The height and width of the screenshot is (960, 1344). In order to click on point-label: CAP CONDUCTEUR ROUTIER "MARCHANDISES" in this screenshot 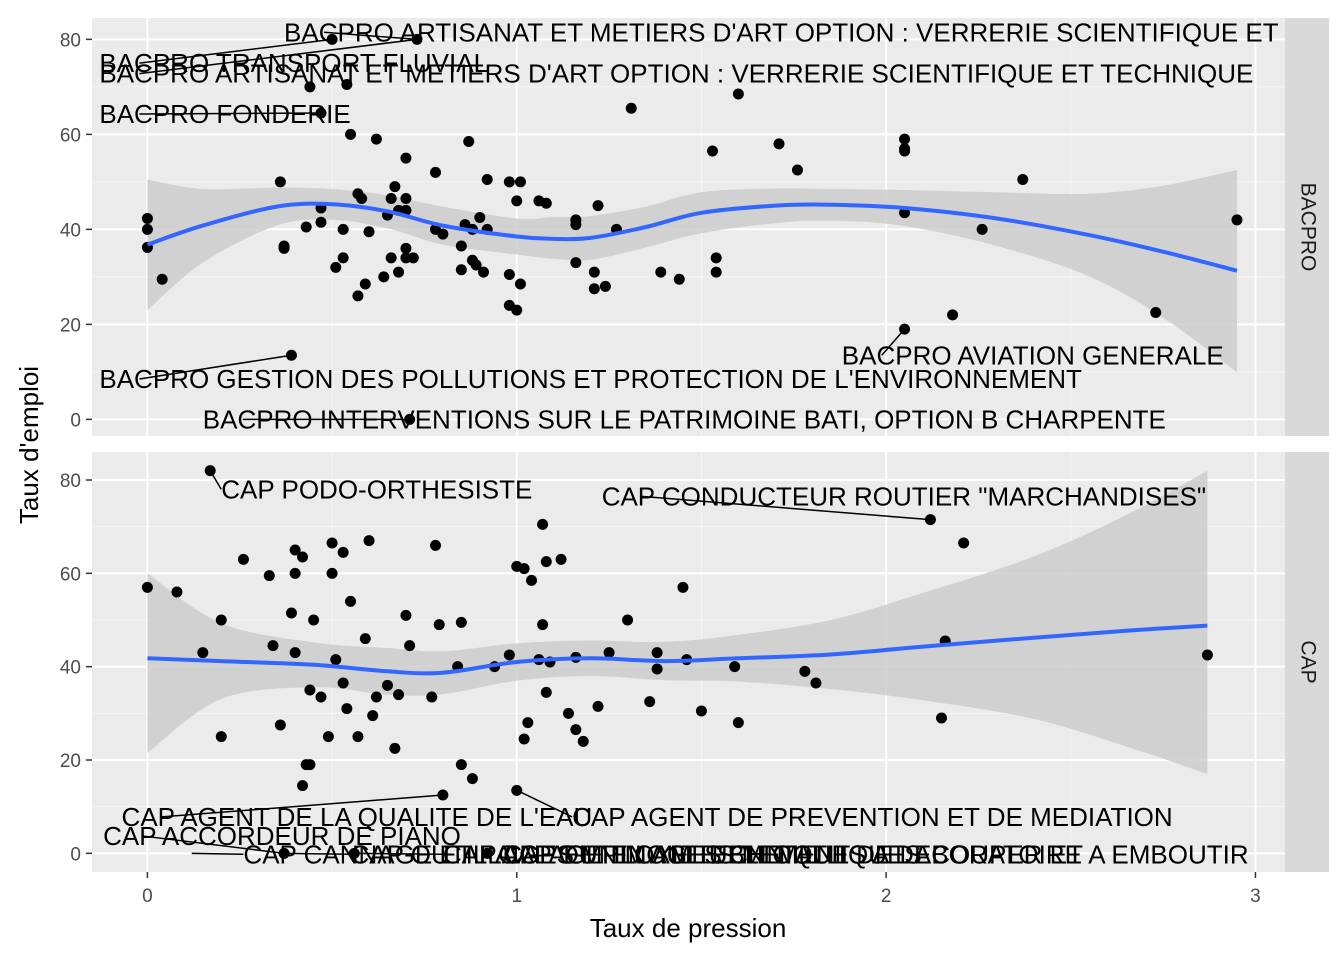, I will do `click(904, 496)`.